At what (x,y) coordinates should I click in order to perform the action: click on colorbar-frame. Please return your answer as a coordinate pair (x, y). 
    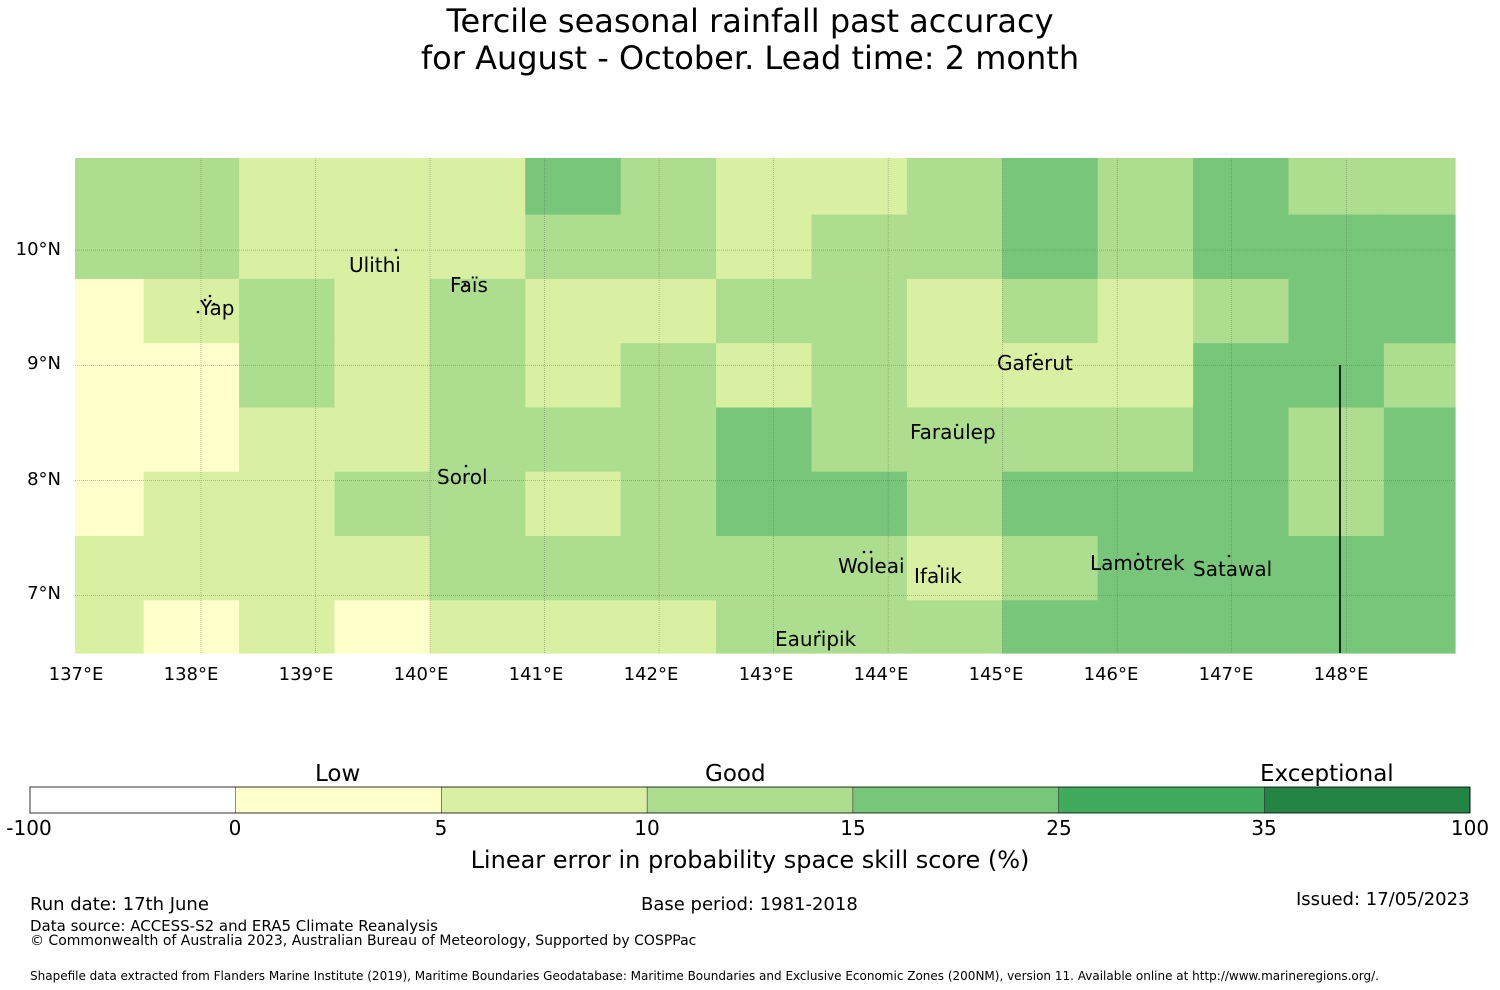
    Looking at the image, I should click on (750, 800).